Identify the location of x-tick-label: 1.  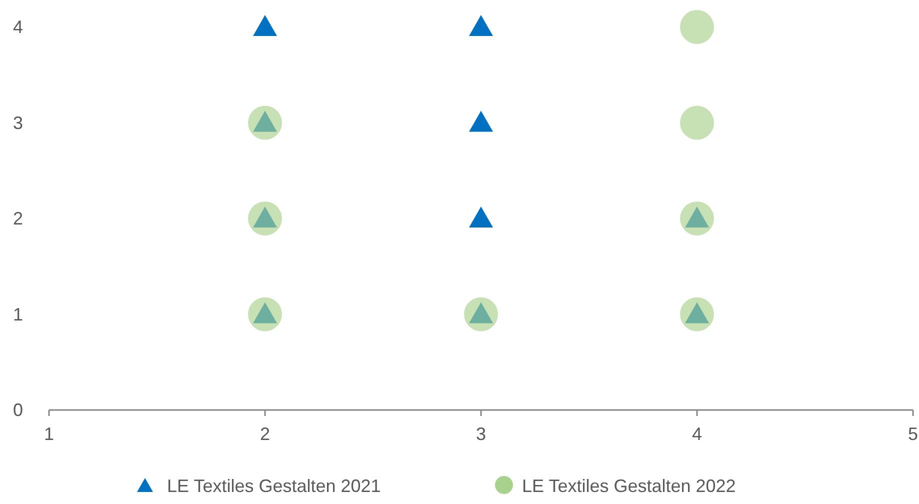
(49, 434).